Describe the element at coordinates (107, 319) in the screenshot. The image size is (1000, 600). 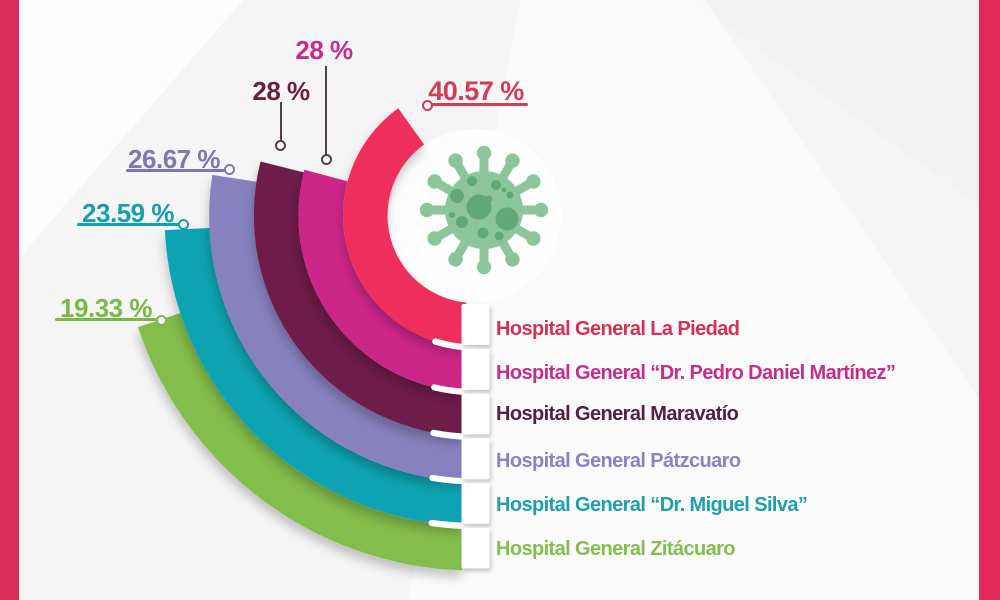
I see `value-underline-zitacuaro` at that location.